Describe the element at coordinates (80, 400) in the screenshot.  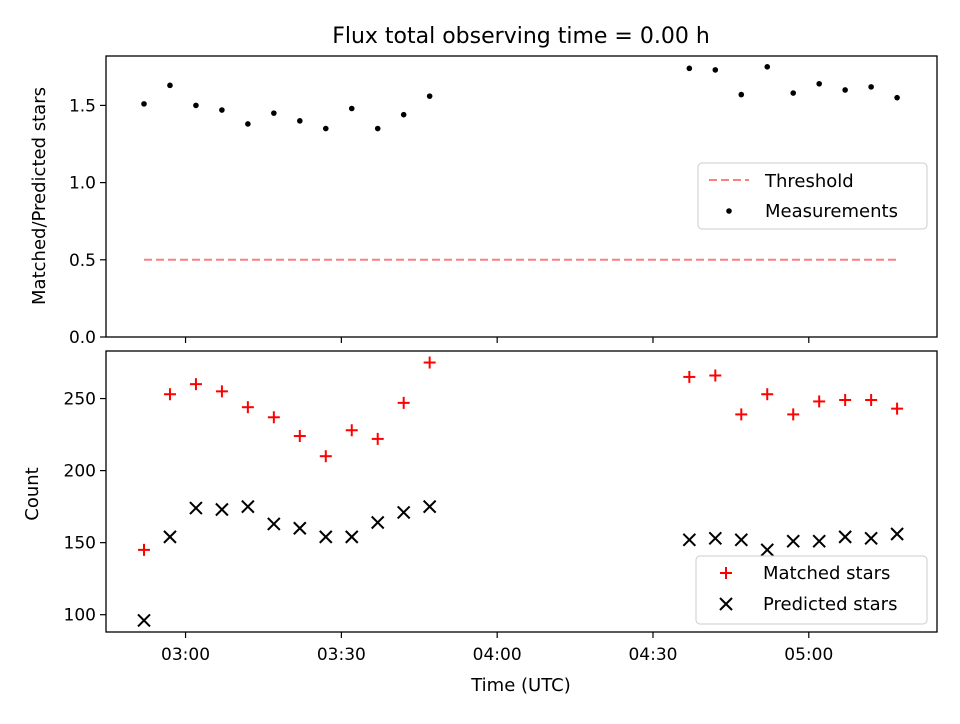
I see `bottom-ytick-label: 250` at that location.